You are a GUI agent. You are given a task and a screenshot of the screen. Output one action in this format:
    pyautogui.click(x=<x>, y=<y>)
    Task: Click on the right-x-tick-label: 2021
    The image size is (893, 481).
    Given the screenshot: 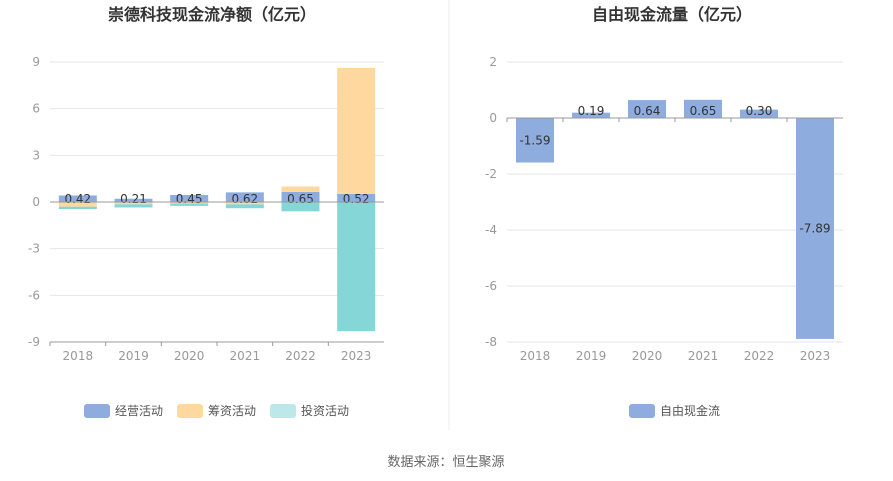 What is the action you would take?
    pyautogui.click(x=703, y=356)
    